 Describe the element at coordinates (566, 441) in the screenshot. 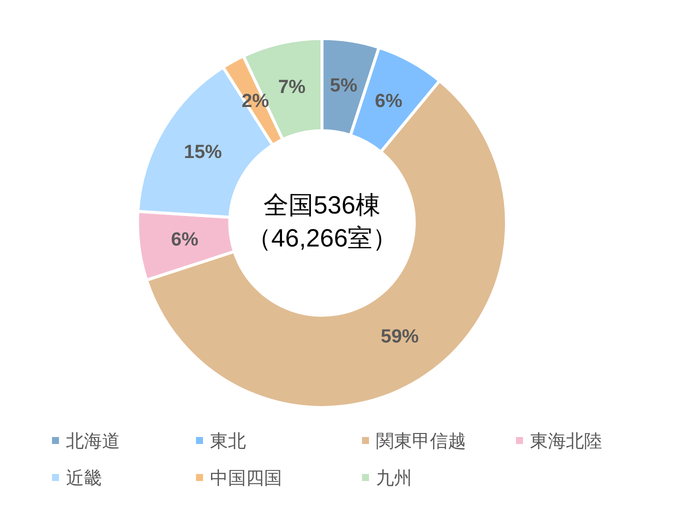

I see `legend-label: 東海北陸` at that location.